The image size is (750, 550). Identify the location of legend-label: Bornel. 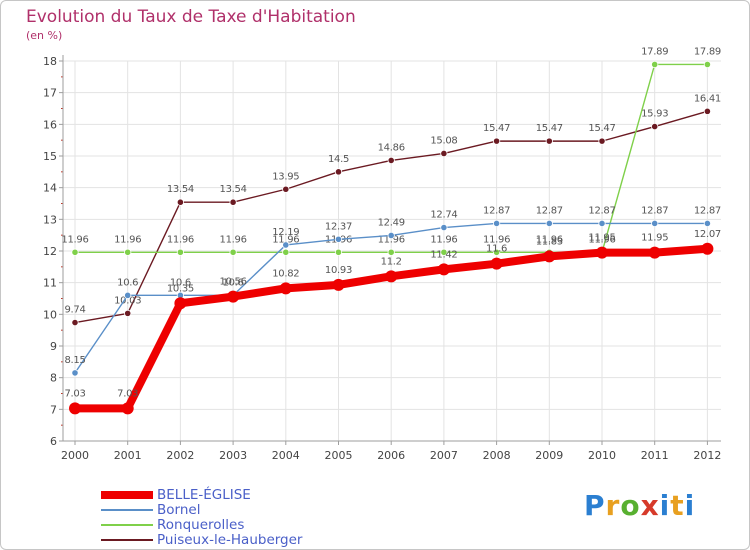
(179, 510).